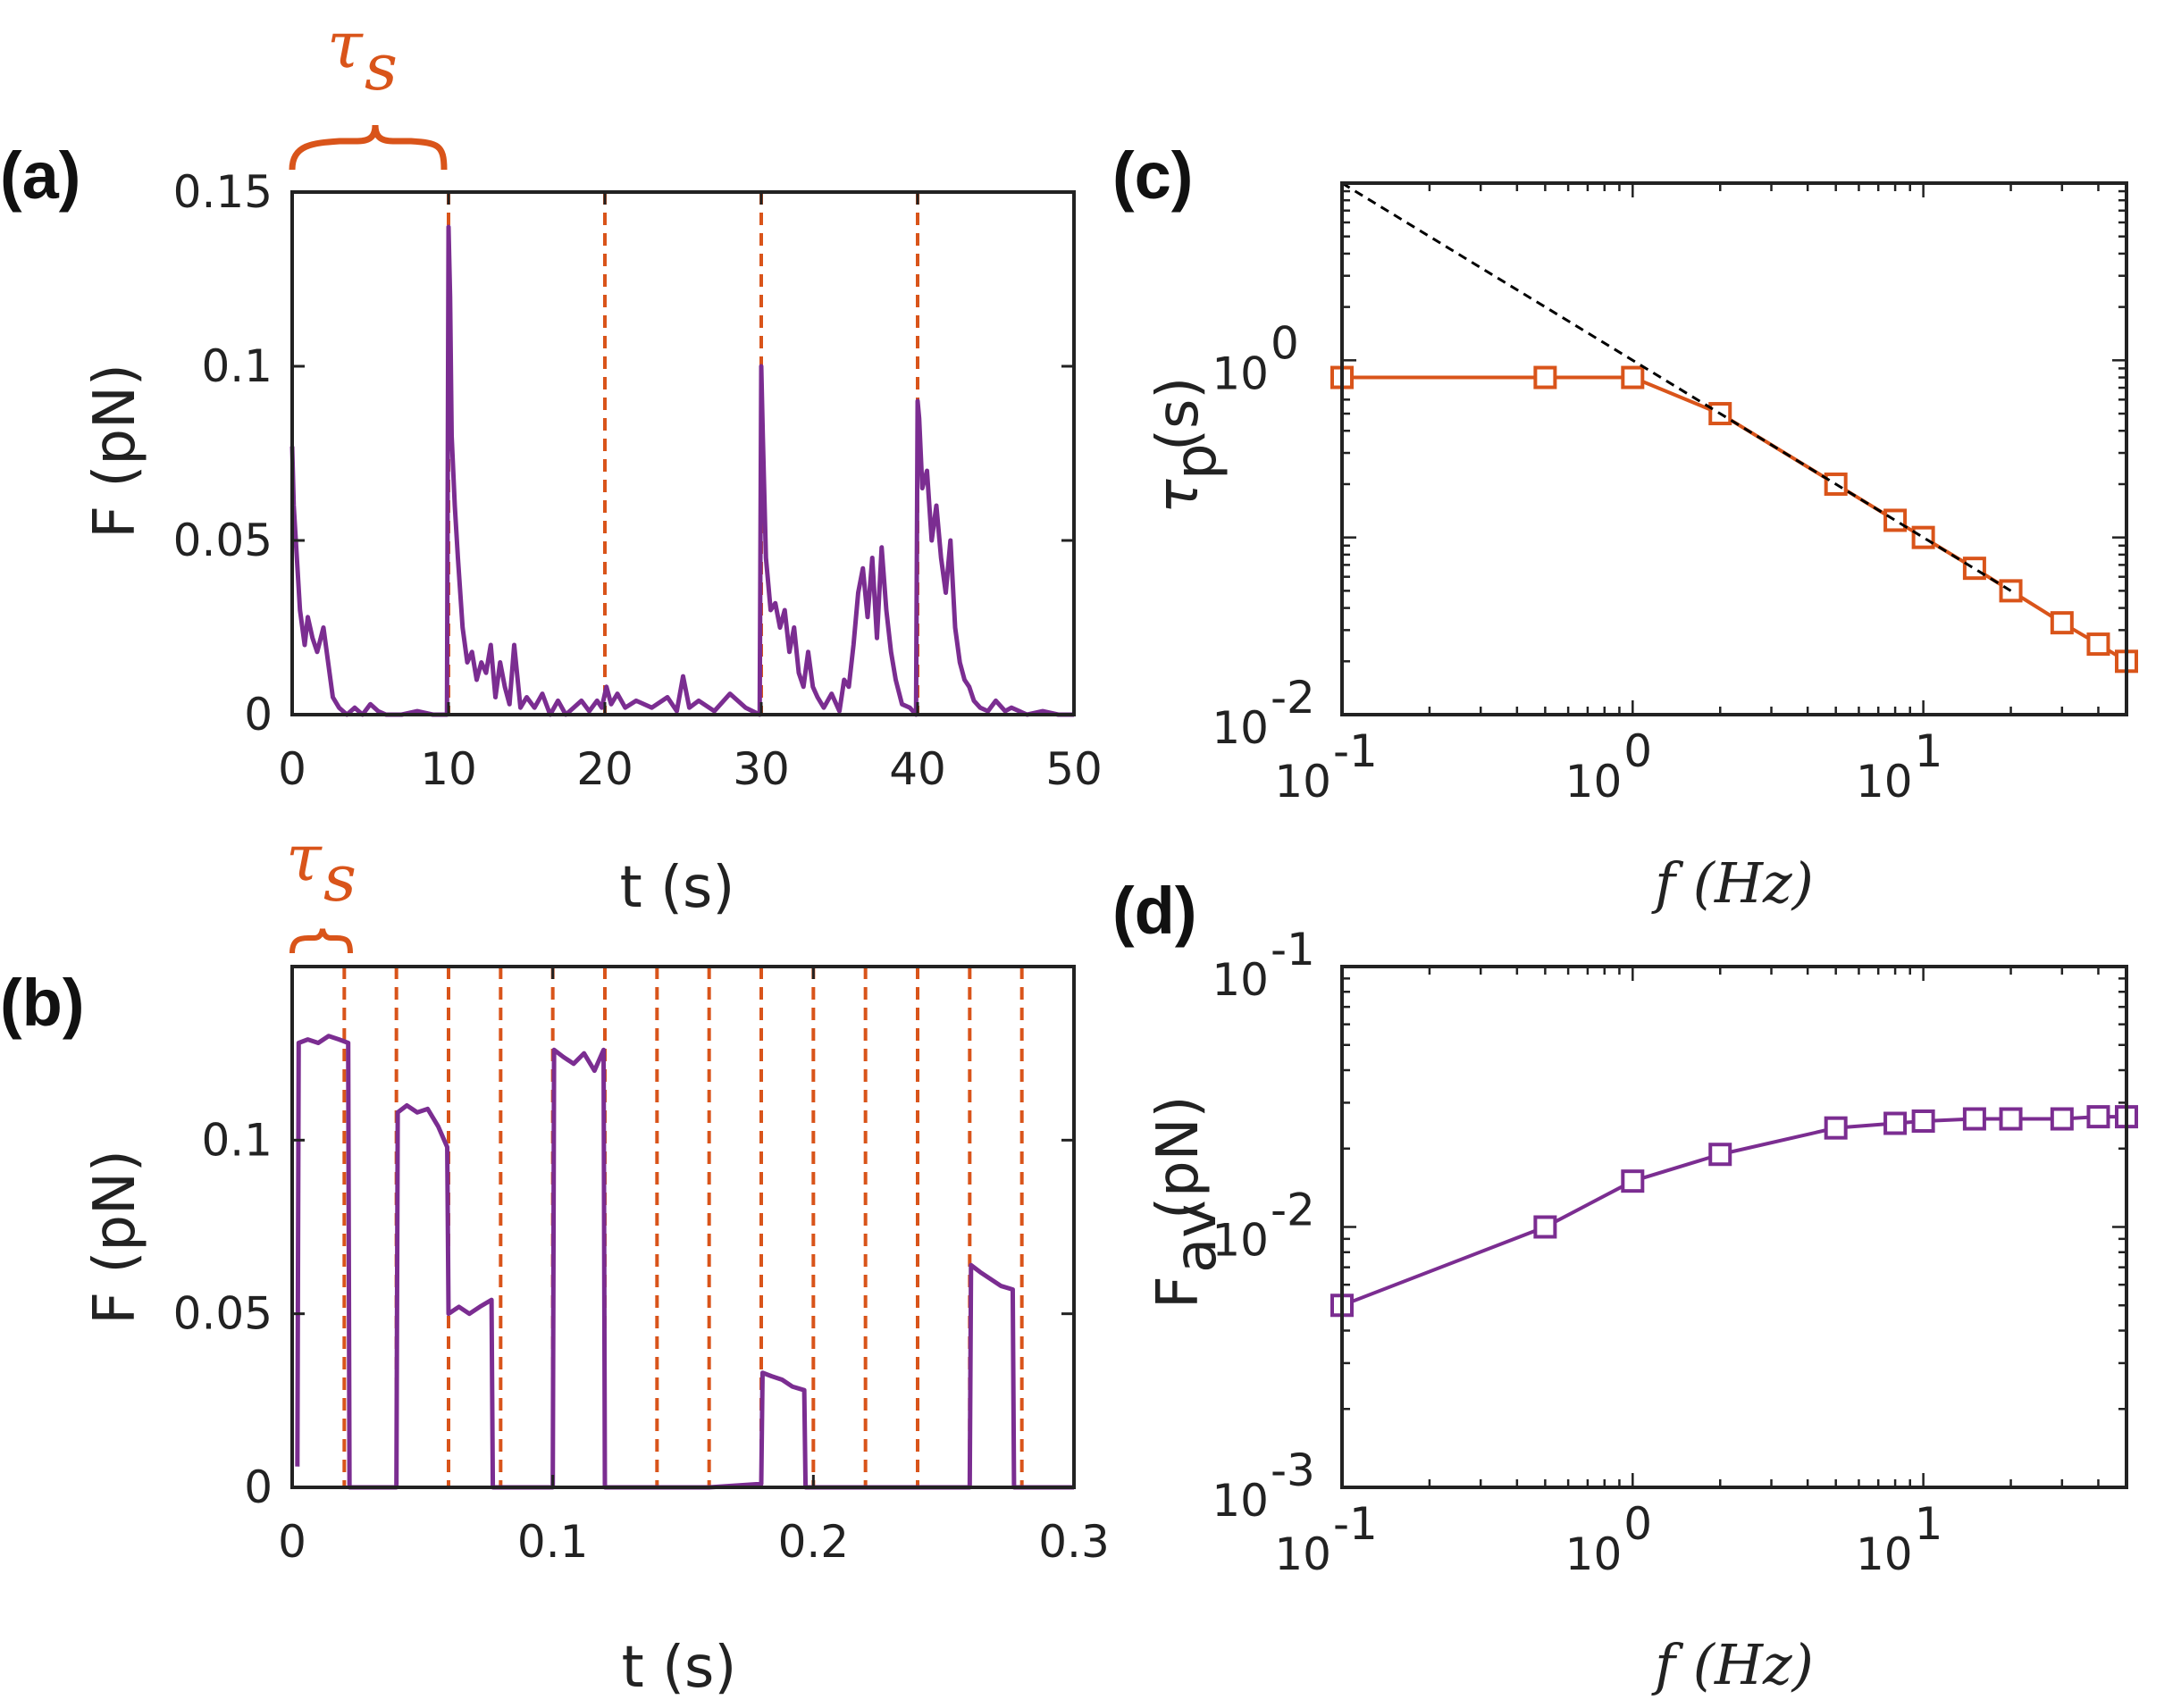 The height and width of the screenshot is (1708, 2181). I want to click on x-tick-label: 30, so click(761, 769).